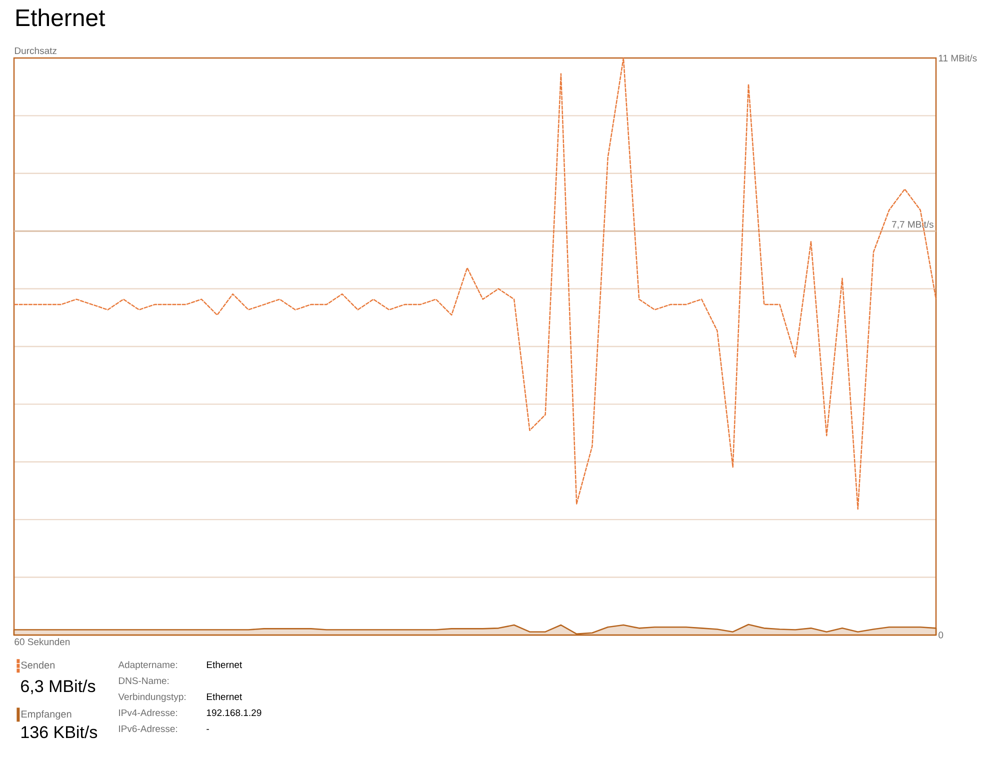 The height and width of the screenshot is (766, 999). I want to click on y-tick-label: 11 MBit/s, so click(957, 58).